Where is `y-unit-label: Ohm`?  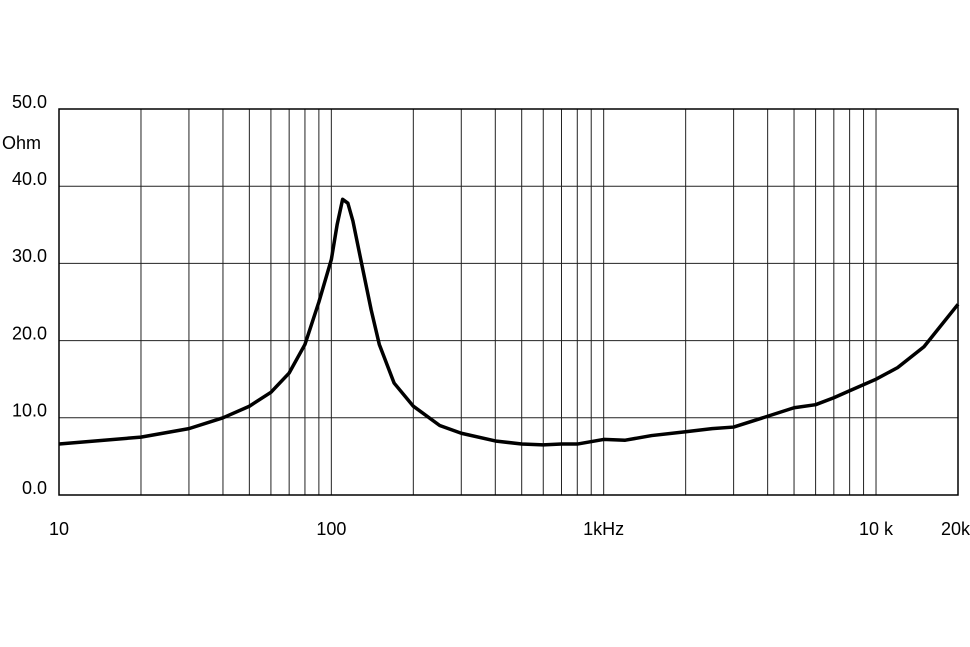
y-unit-label: Ohm is located at coordinates (21, 143).